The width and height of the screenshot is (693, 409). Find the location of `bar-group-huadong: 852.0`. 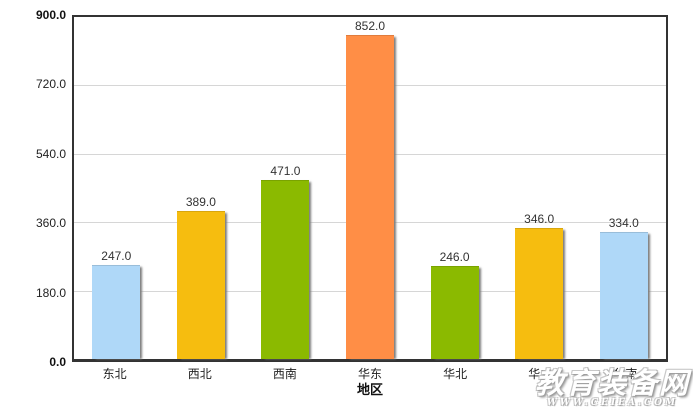

bar-group-huadong: 852.0 is located at coordinates (370, 188).